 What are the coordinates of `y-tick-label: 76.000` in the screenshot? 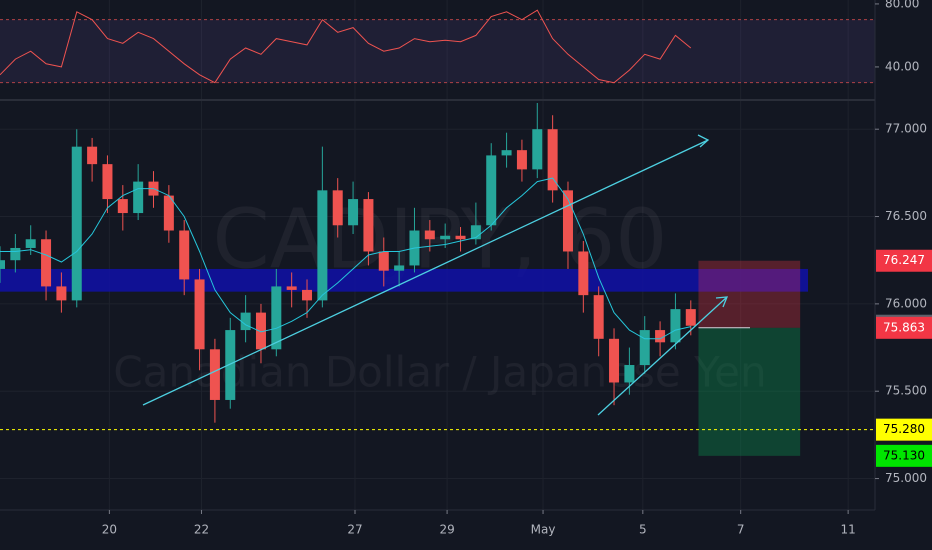 It's located at (906, 303).